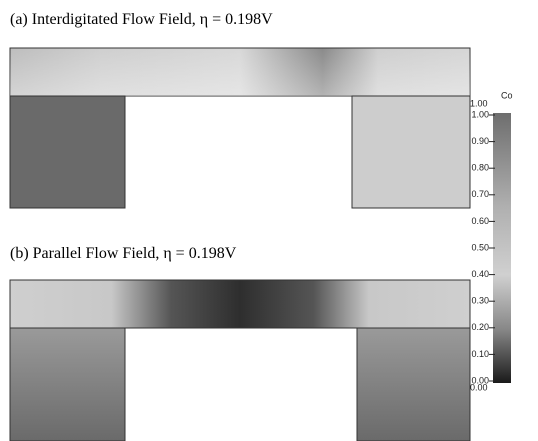 The width and height of the screenshot is (538, 441). What do you see at coordinates (480, 274) in the screenshot?
I see `colorbar-tick-label: 0.40` at bounding box center [480, 274].